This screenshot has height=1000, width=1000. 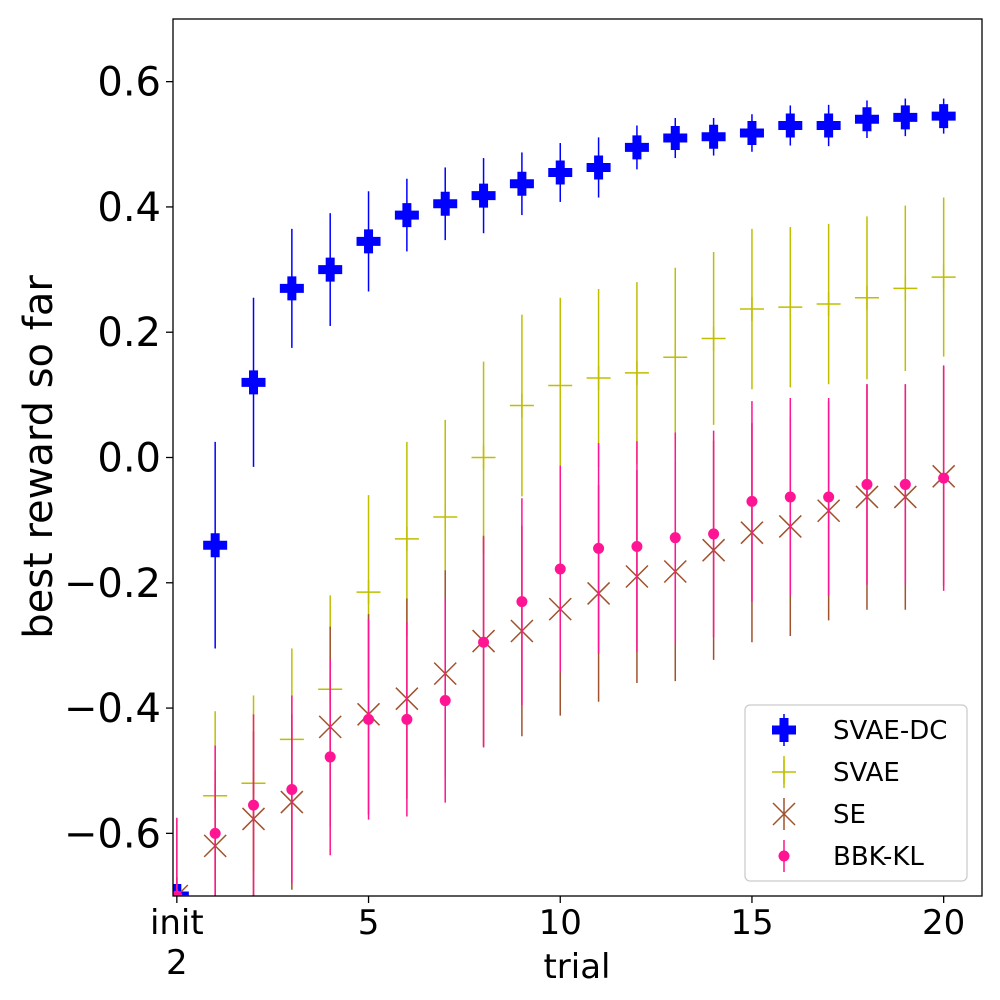 What do you see at coordinates (129, 208) in the screenshot?
I see `y-tick-label: 0.4` at bounding box center [129, 208].